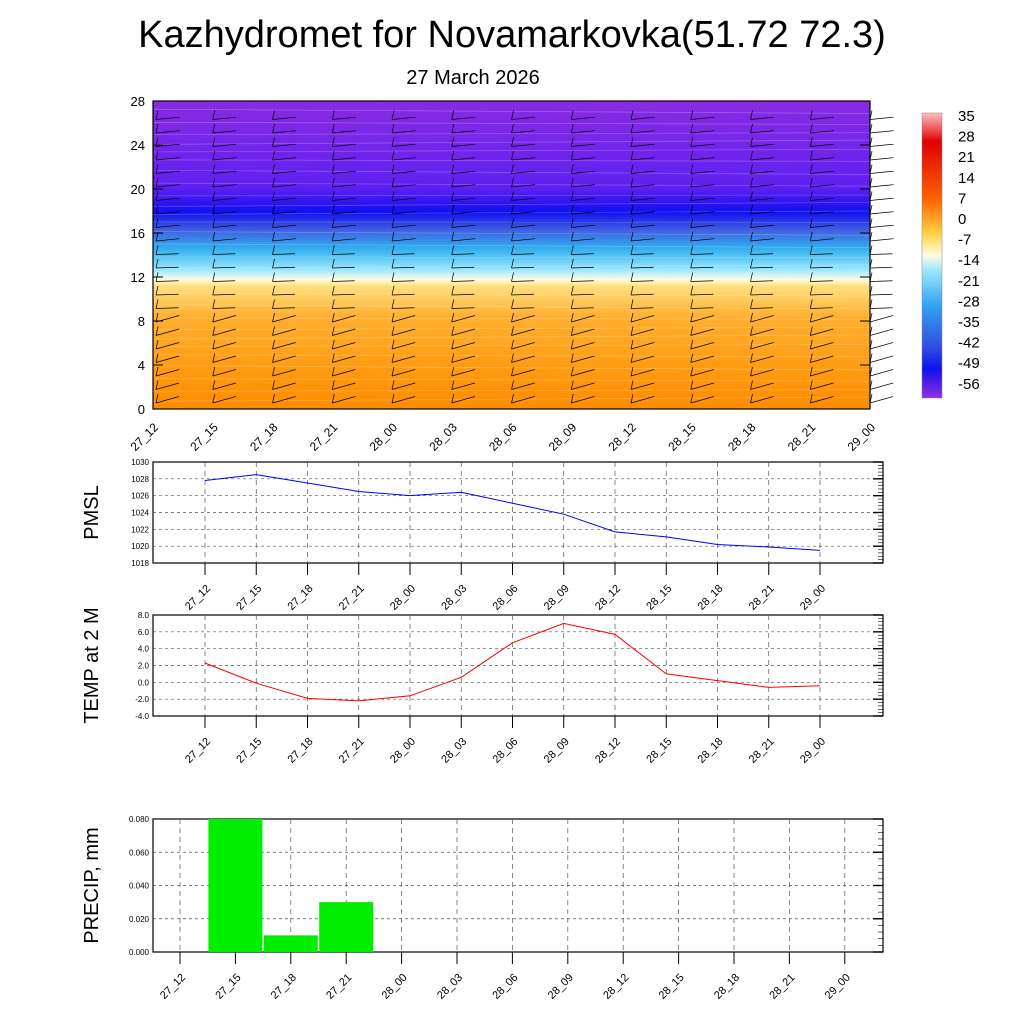 The height and width of the screenshot is (1024, 1024). I want to click on x-tick-label: 29_00, so click(838, 987).